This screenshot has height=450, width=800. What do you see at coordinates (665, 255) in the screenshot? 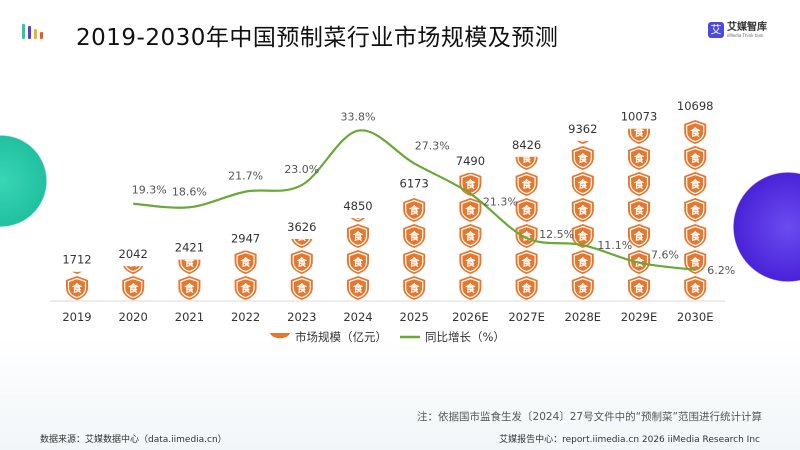
I see `growth-value-label: 7.6%` at bounding box center [665, 255].